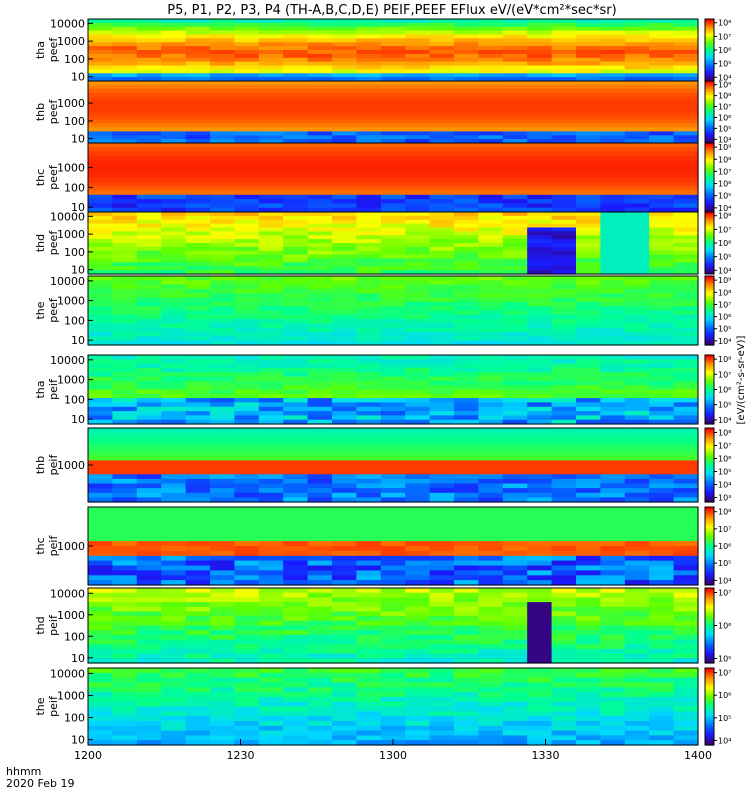 This screenshot has width=750, height=800. I want to click on colorbar-tick-label: 10⁵, so click(724, 405).